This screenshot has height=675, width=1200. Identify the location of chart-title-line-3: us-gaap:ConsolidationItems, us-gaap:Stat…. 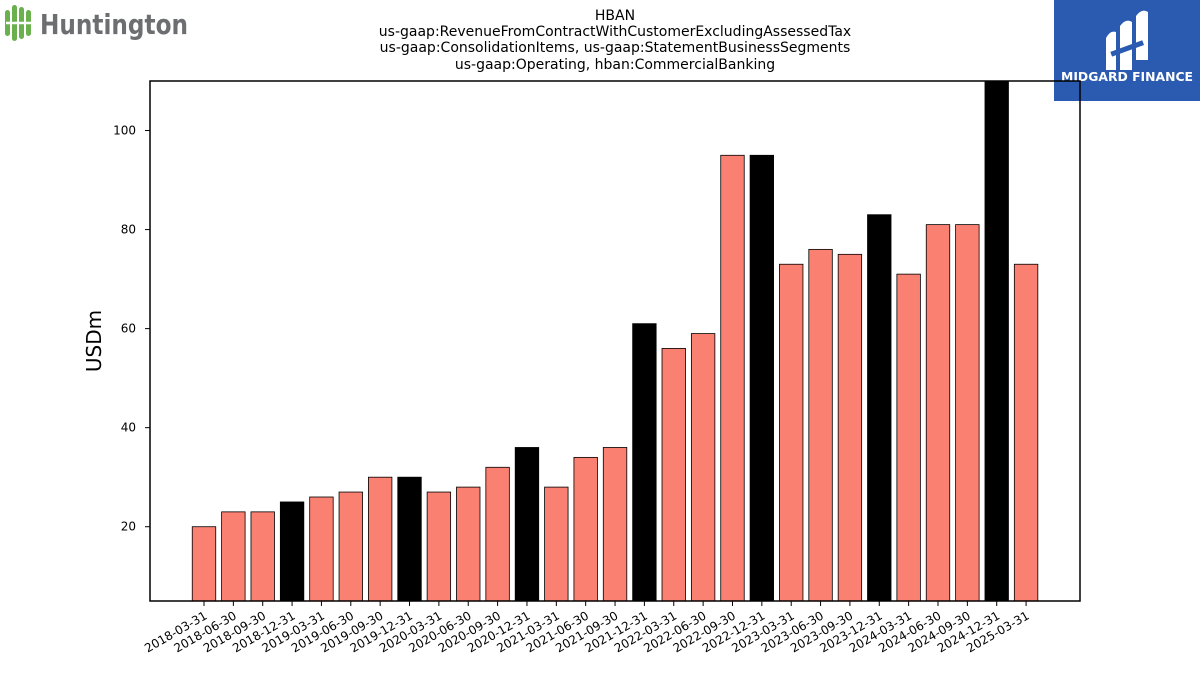
(615, 48).